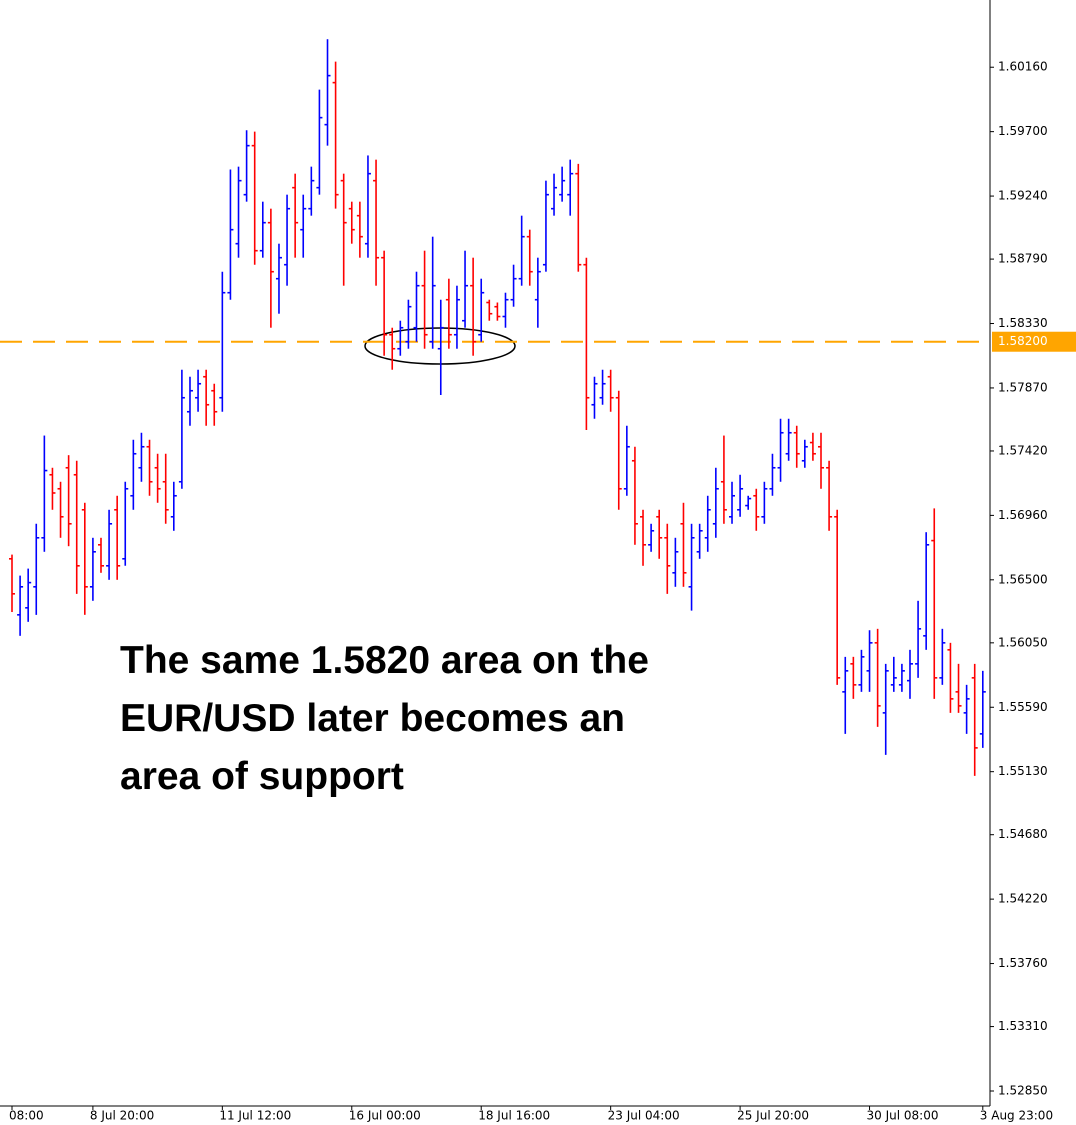 This screenshot has width=1076, height=1125. I want to click on y-tick-label: 1.58330, so click(1023, 323).